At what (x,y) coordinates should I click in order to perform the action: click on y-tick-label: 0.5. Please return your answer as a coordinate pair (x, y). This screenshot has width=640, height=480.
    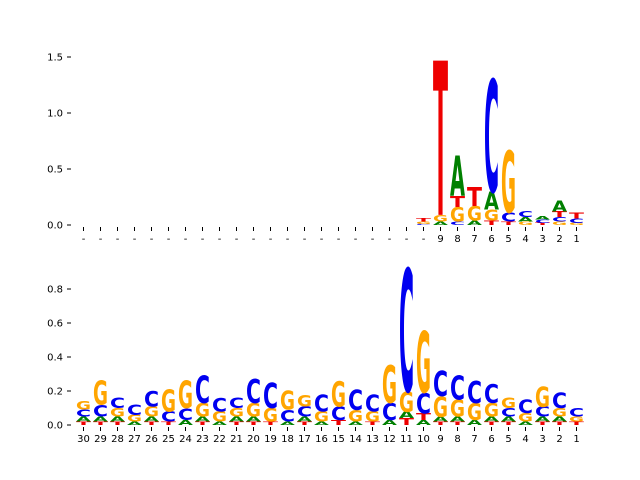
    Looking at the image, I should click on (55, 170).